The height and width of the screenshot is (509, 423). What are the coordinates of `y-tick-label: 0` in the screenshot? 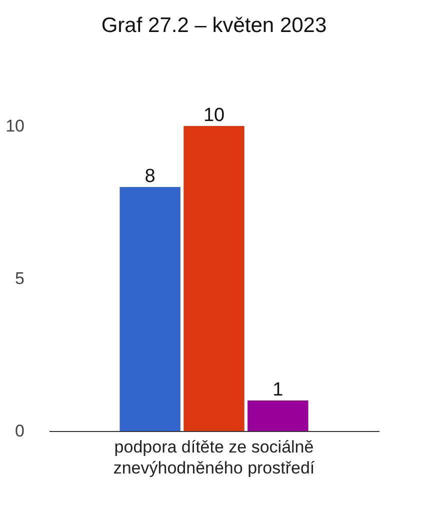 It's located at (19, 431).